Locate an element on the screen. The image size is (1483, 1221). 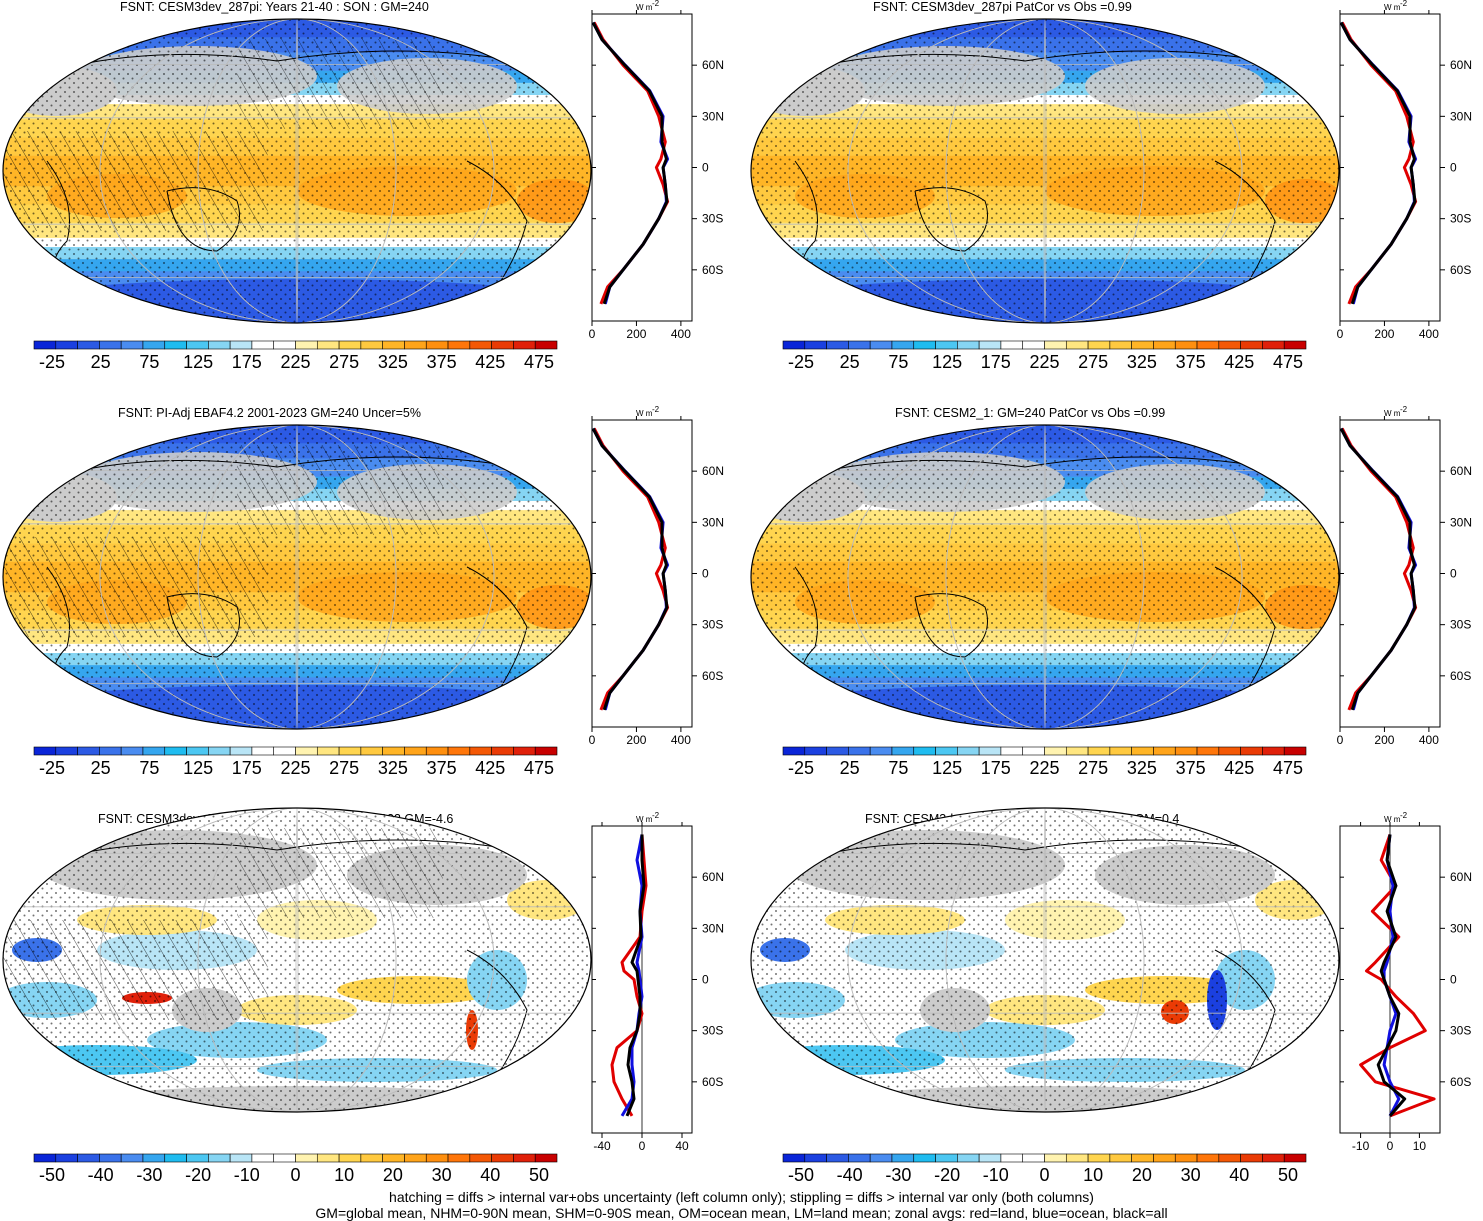
colorbar-tick-label: 30 is located at coordinates (441, 1175).